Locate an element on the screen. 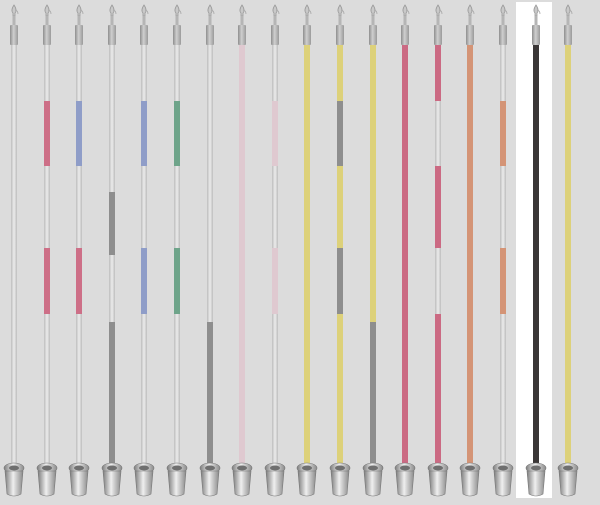 This screenshot has height=505, width=600. color-band-blue is located at coordinates (79, 133).